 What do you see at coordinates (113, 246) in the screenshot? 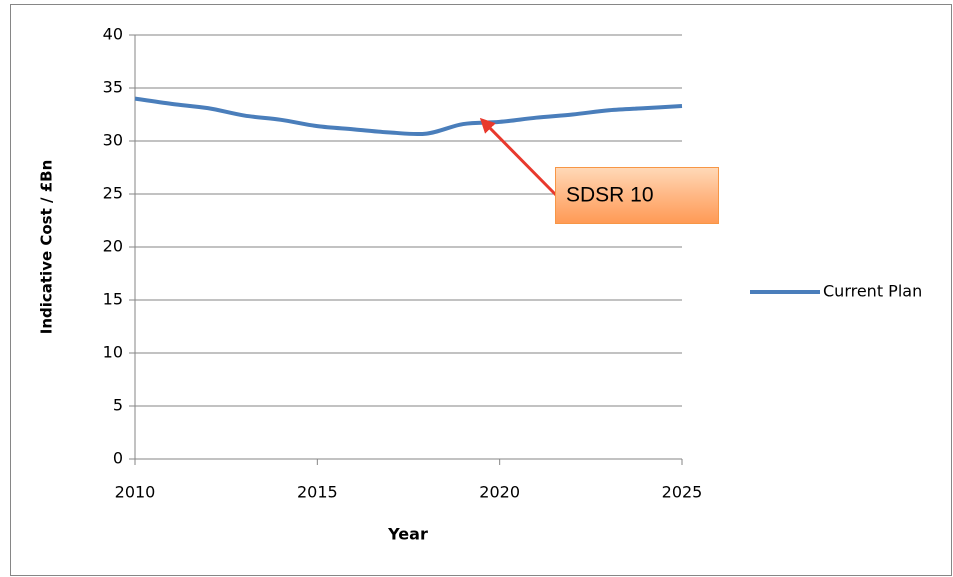
I see `y-tick-label: 20` at bounding box center [113, 246].